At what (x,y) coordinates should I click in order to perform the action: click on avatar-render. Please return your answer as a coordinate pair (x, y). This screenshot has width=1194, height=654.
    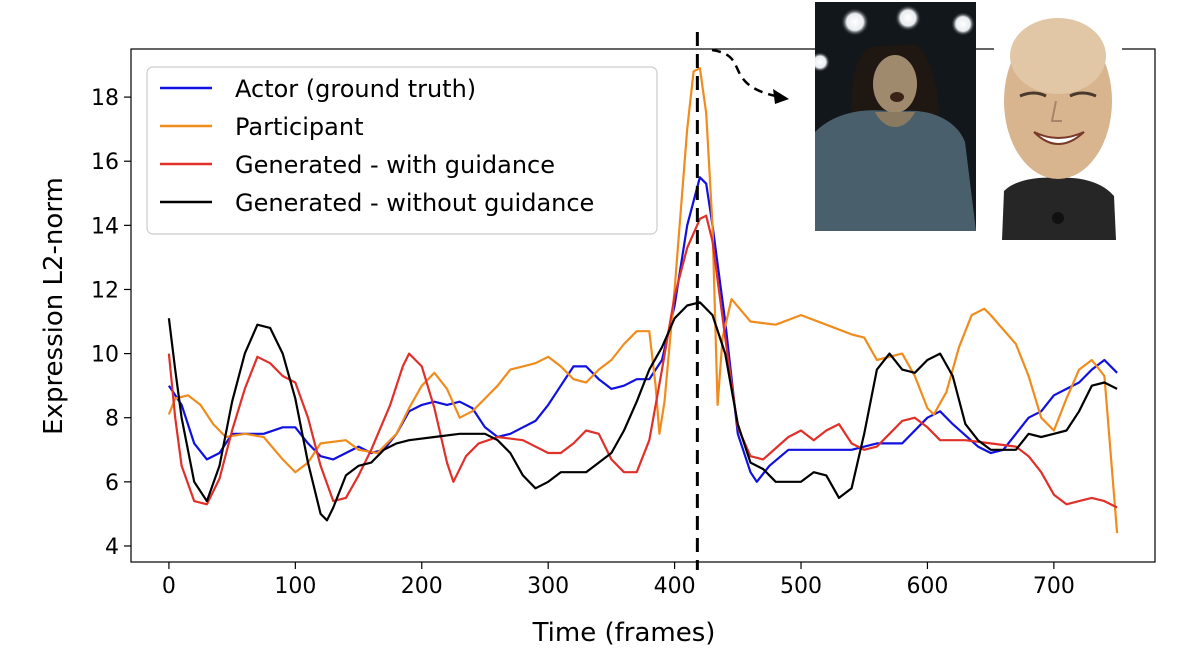
    Looking at the image, I should click on (1058, 123).